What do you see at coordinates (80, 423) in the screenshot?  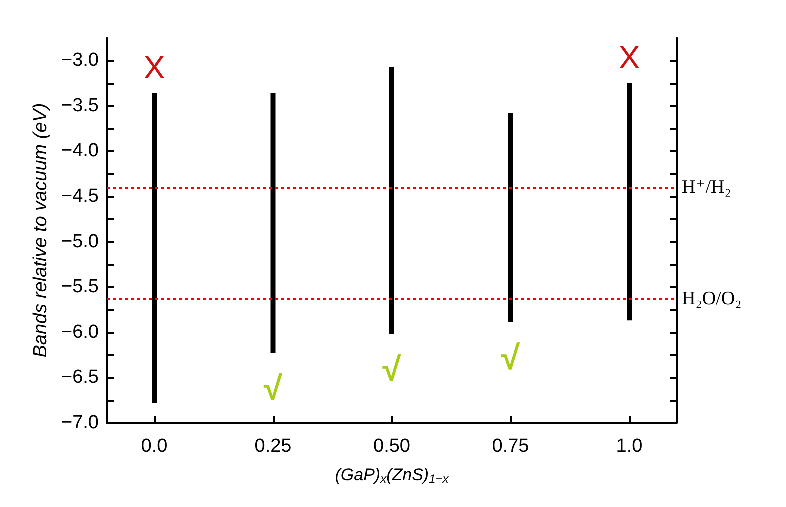 I see `y-tick-label: −7.0` at bounding box center [80, 423].